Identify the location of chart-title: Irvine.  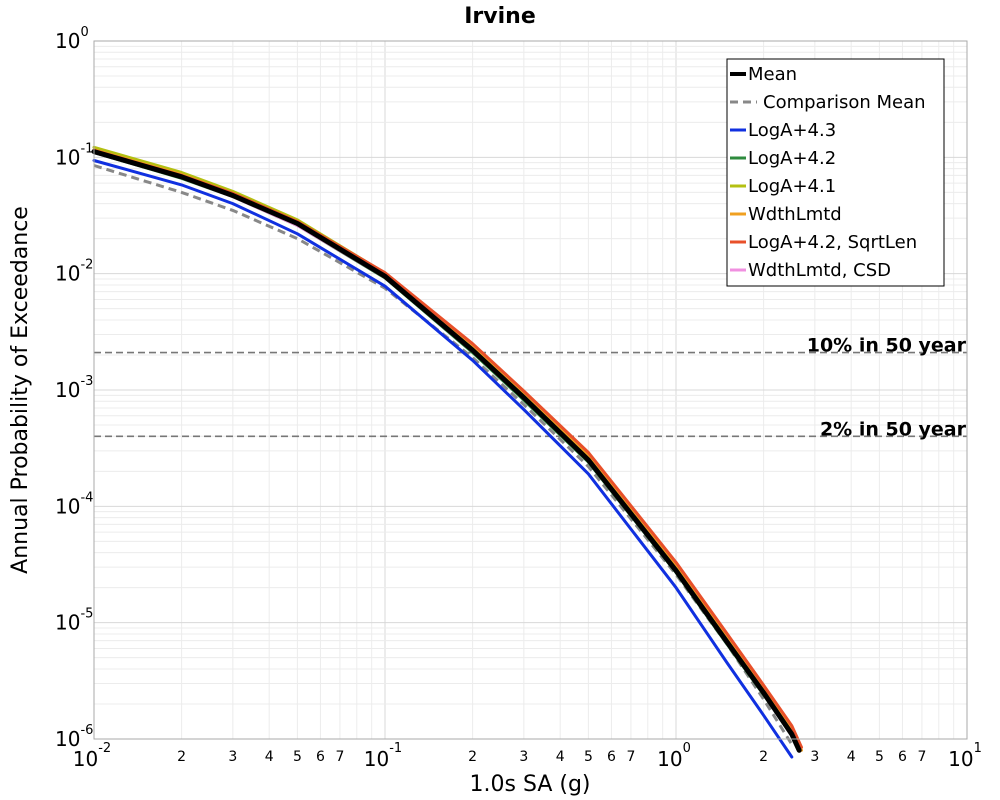
(500, 16).